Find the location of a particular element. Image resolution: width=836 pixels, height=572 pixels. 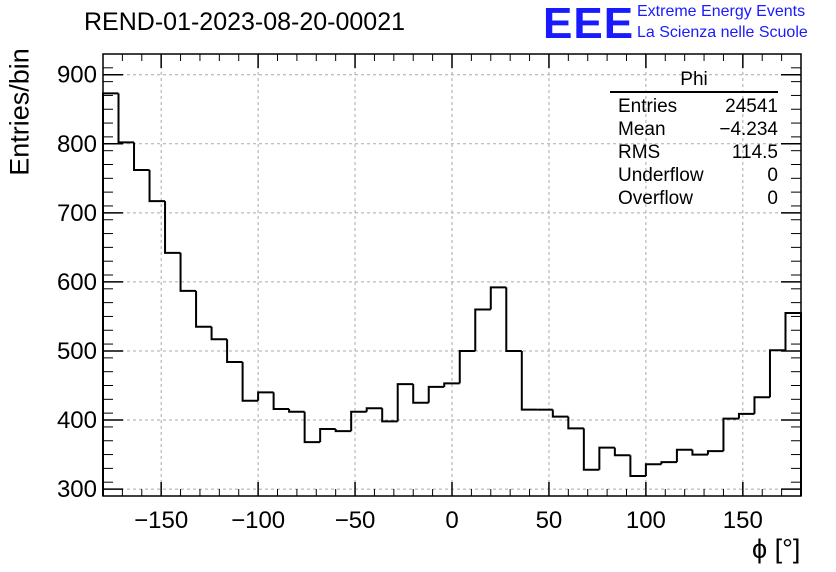

stats-row-underflow: Underflow 0 is located at coordinates (694, 175).